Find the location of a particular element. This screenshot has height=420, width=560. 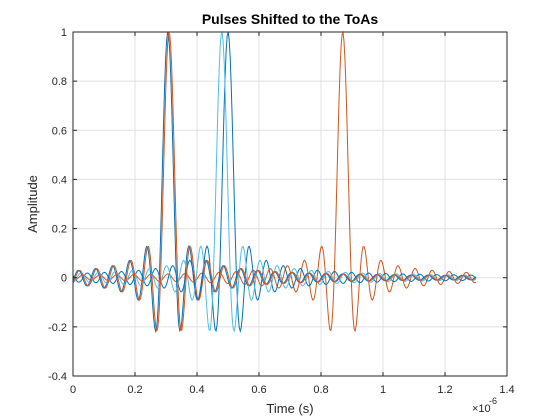

x-tick-label: 0.2 is located at coordinates (134, 390).